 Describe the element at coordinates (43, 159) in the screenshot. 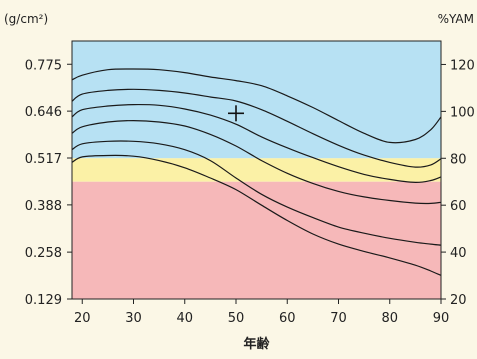

I see `y-left-tick-label: 0.517` at that location.